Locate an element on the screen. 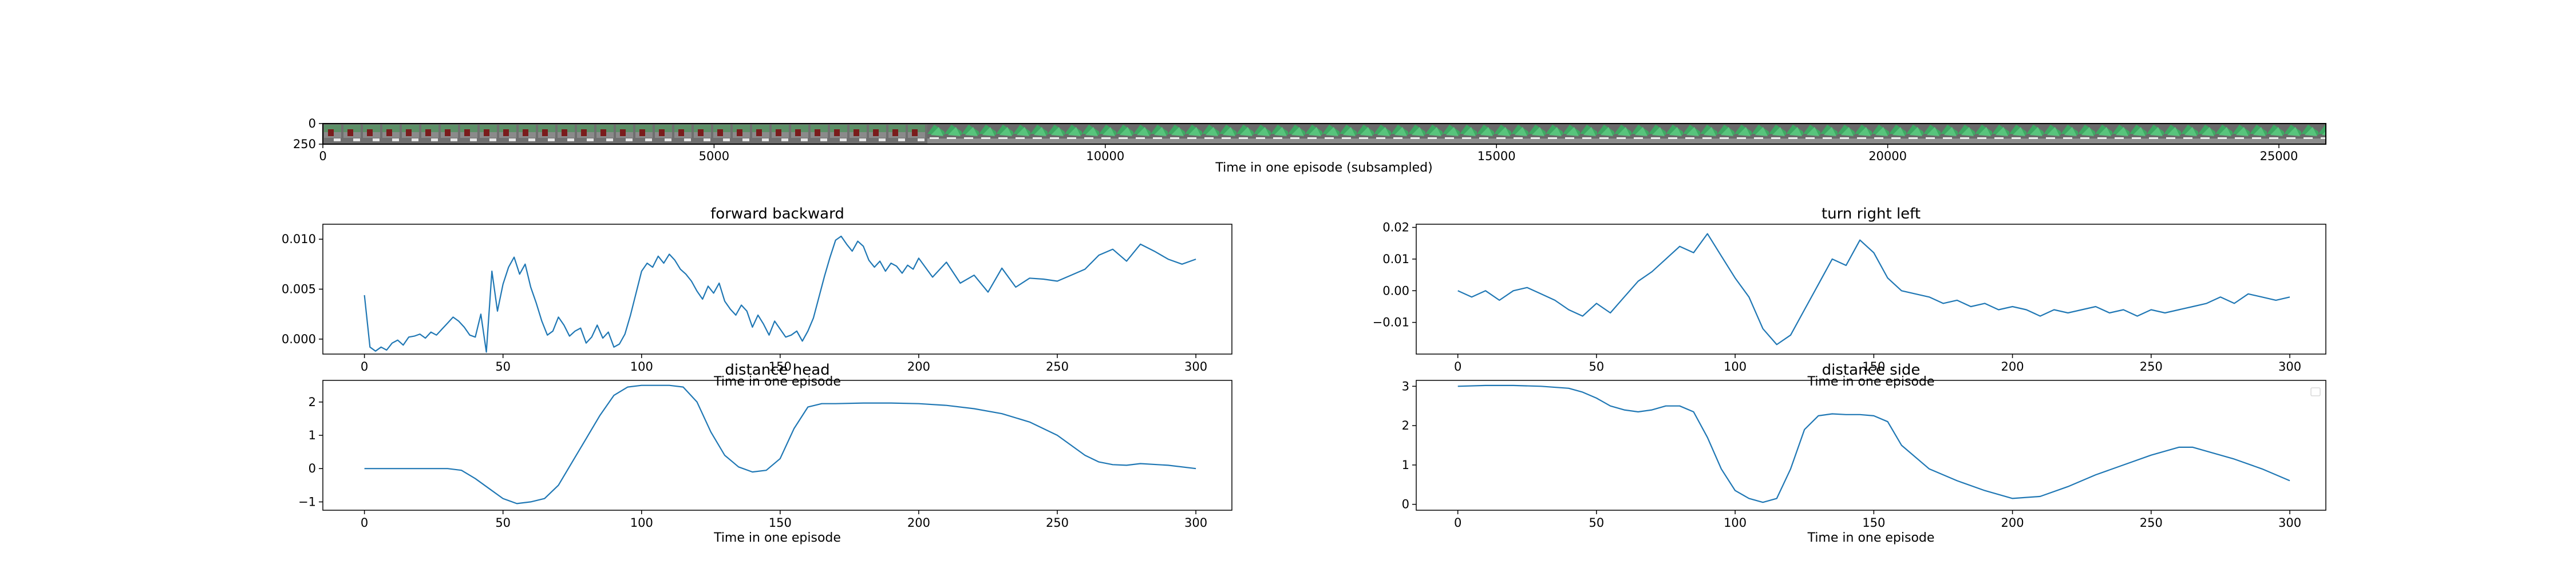 The width and height of the screenshot is (2576, 572). turn-right-left-x-label: Time in one episode is located at coordinates (1871, 382).